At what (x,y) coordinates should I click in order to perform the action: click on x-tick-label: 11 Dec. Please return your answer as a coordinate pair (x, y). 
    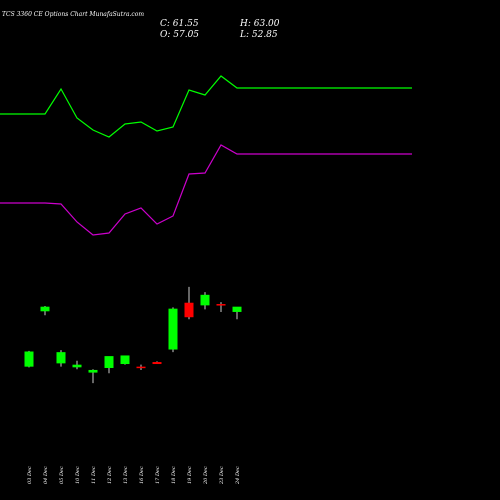
    Looking at the image, I should click on (94, 475).